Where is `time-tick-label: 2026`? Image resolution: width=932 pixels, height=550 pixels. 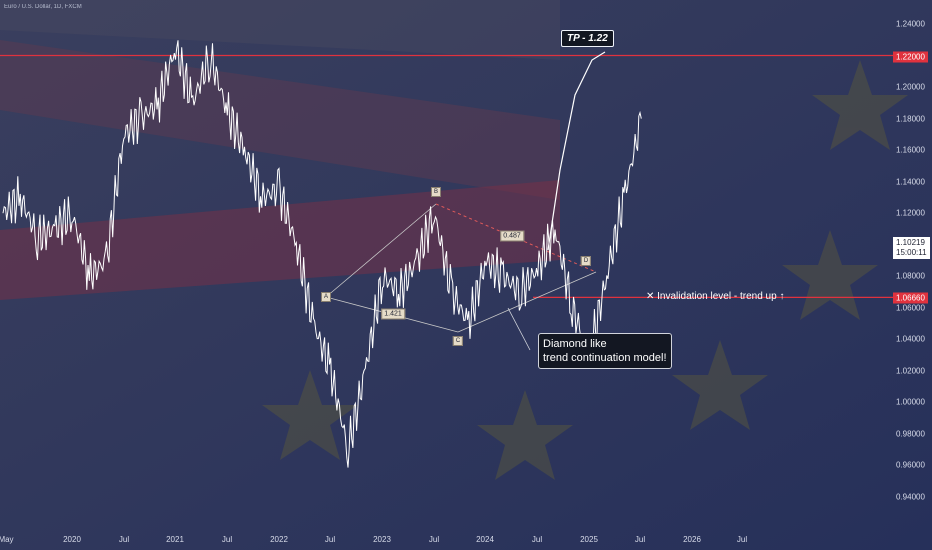
time-tick-label: 2026 is located at coordinates (692, 539).